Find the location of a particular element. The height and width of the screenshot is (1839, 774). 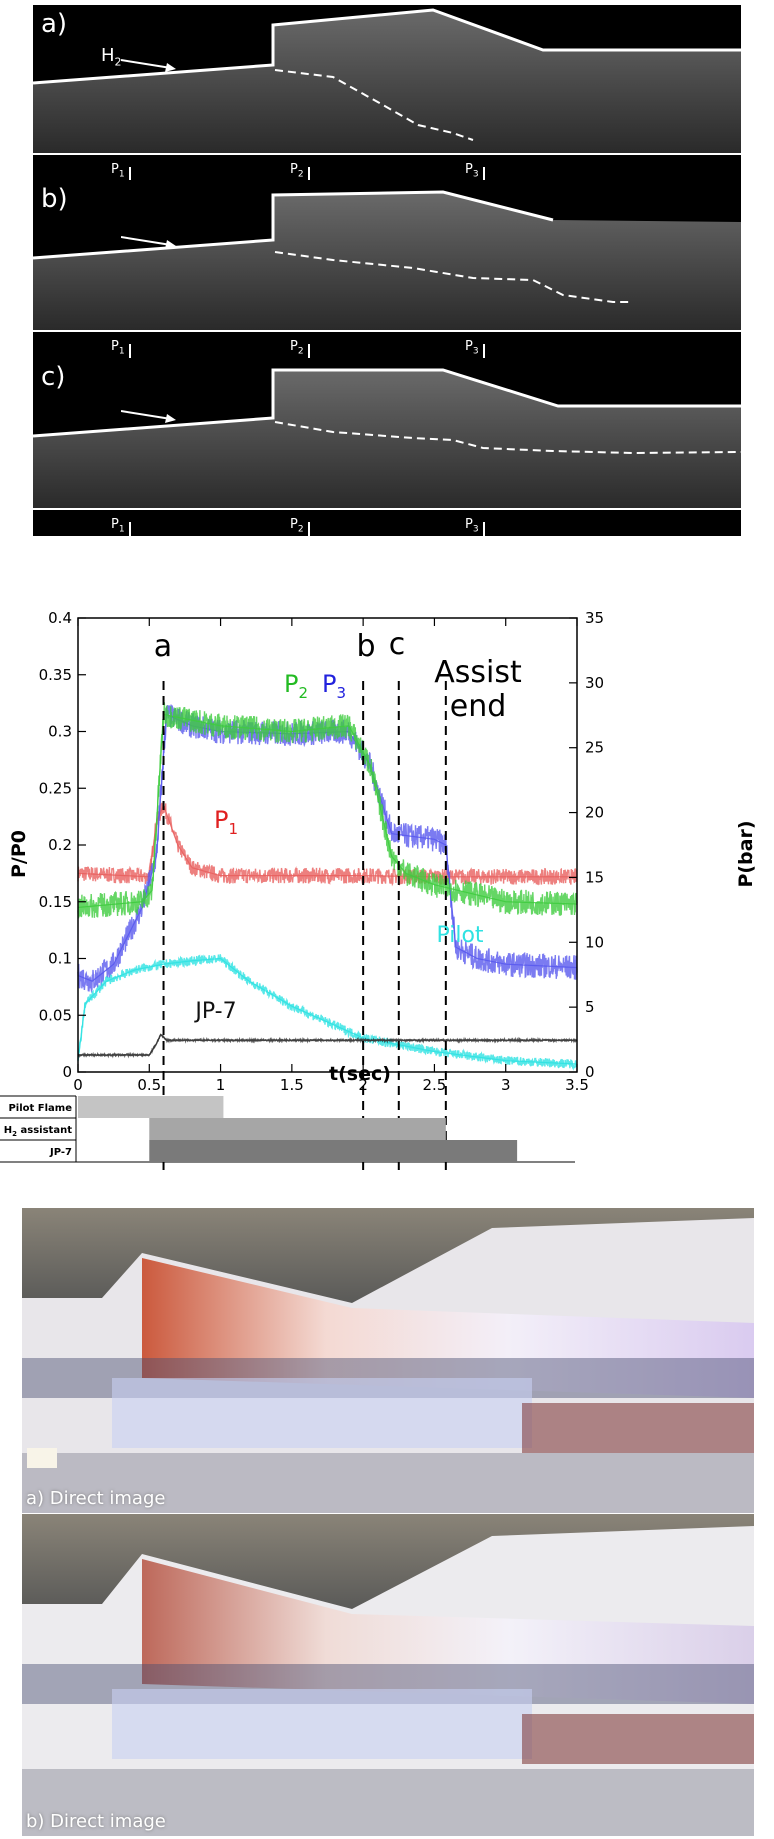

series-label-sub: 2 is located at coordinates (303, 693).